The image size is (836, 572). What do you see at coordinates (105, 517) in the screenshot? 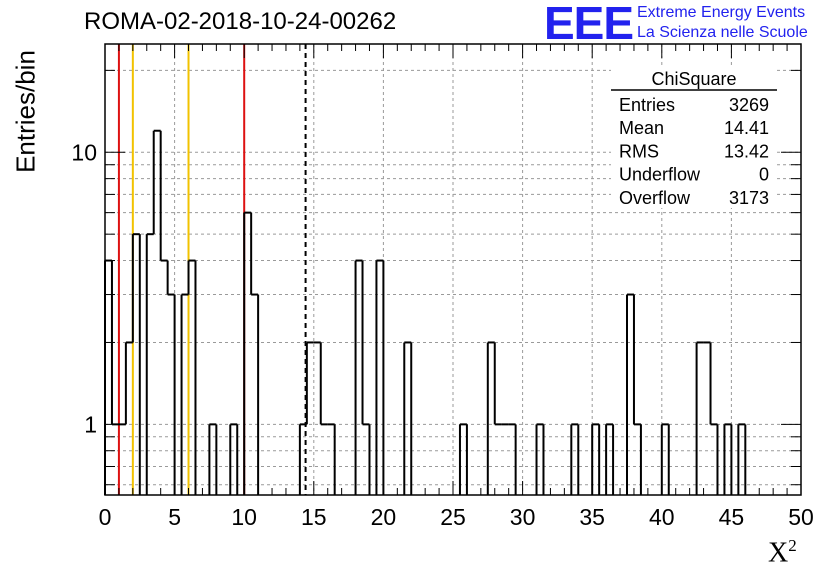
I see `x-tick-label: 0` at bounding box center [105, 517].